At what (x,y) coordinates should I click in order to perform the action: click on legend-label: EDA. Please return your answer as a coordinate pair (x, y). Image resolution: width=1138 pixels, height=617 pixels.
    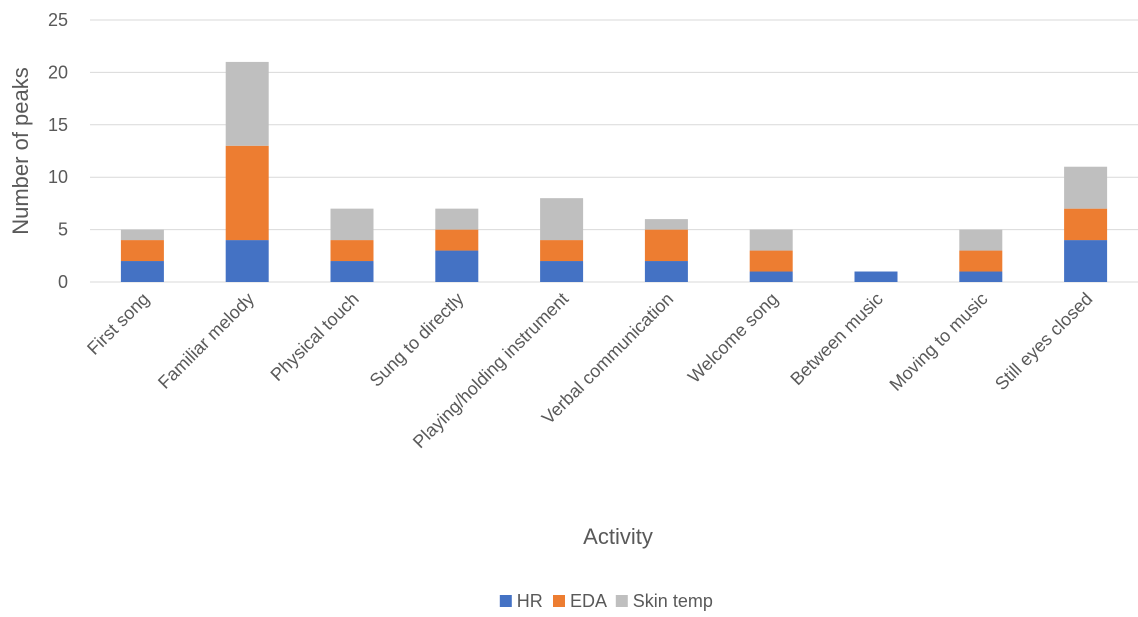
    Looking at the image, I should click on (588, 601).